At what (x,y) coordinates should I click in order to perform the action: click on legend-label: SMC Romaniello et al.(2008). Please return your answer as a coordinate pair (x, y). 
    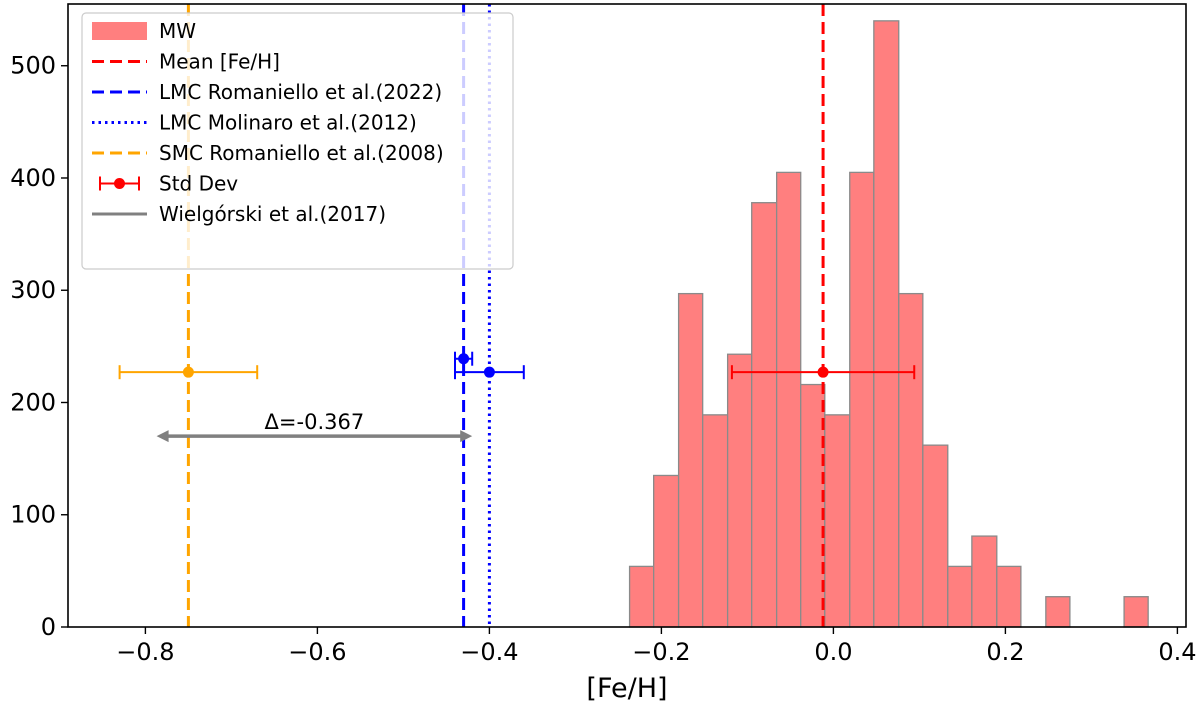
    Looking at the image, I should click on (301, 153).